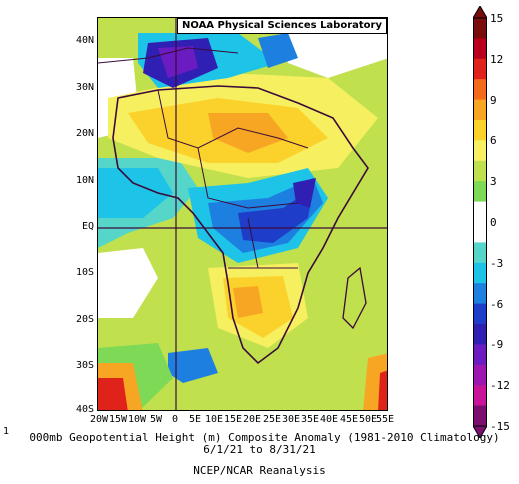 The image size is (519, 484). I want to click on x-tick-label: 5E, so click(195, 419).